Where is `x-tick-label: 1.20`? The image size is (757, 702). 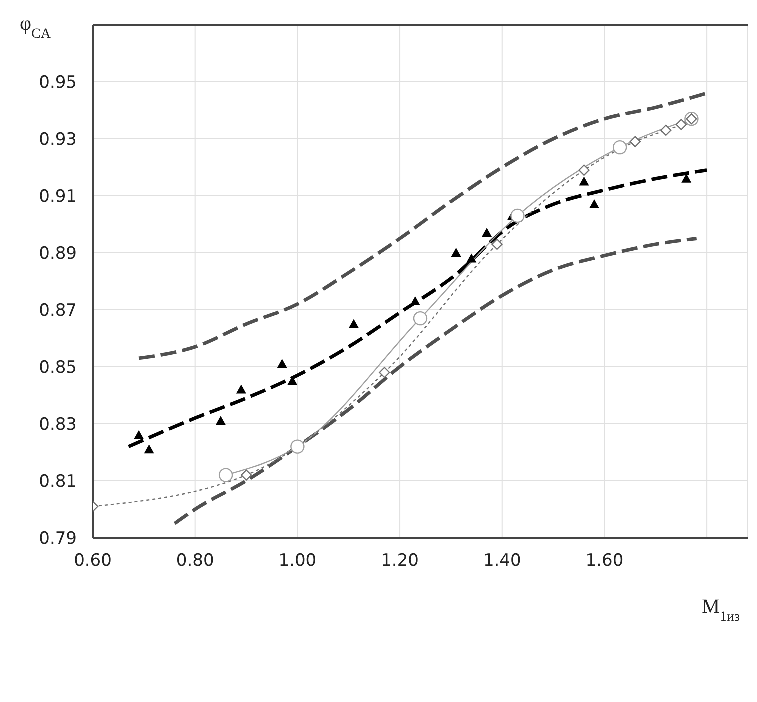 x-tick-label: 1.20 is located at coordinates (400, 561).